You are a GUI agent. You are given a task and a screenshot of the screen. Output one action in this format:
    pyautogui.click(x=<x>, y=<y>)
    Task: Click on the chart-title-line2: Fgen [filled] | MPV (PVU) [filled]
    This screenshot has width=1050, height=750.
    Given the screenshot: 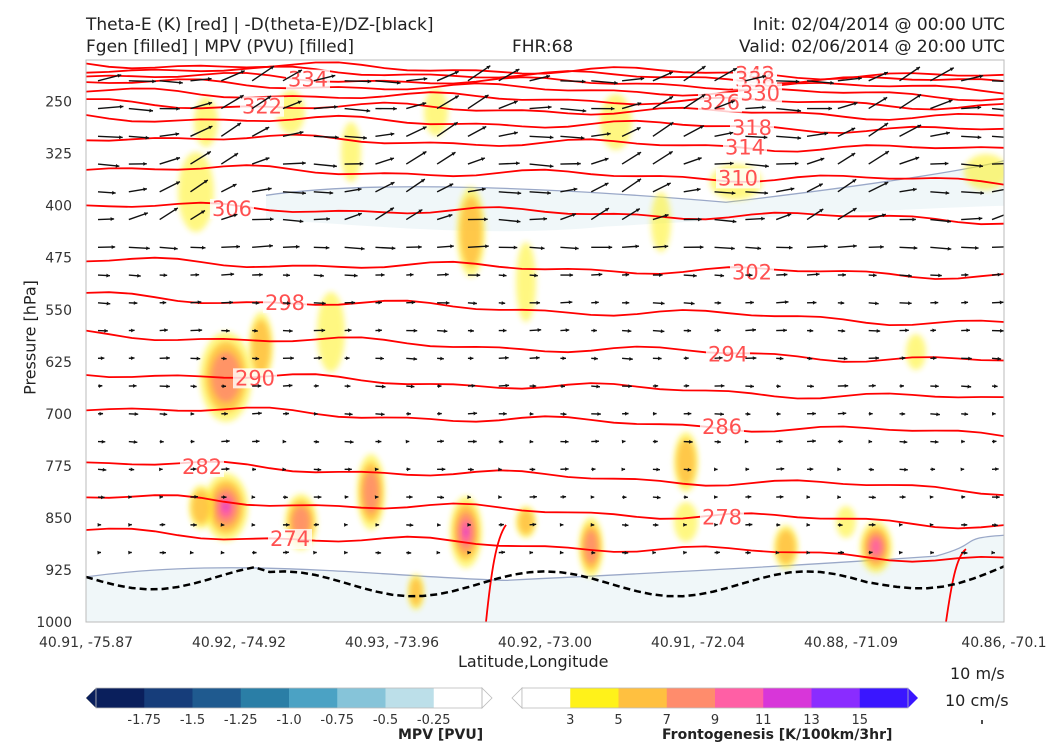 What is the action you would take?
    pyautogui.click(x=220, y=47)
    